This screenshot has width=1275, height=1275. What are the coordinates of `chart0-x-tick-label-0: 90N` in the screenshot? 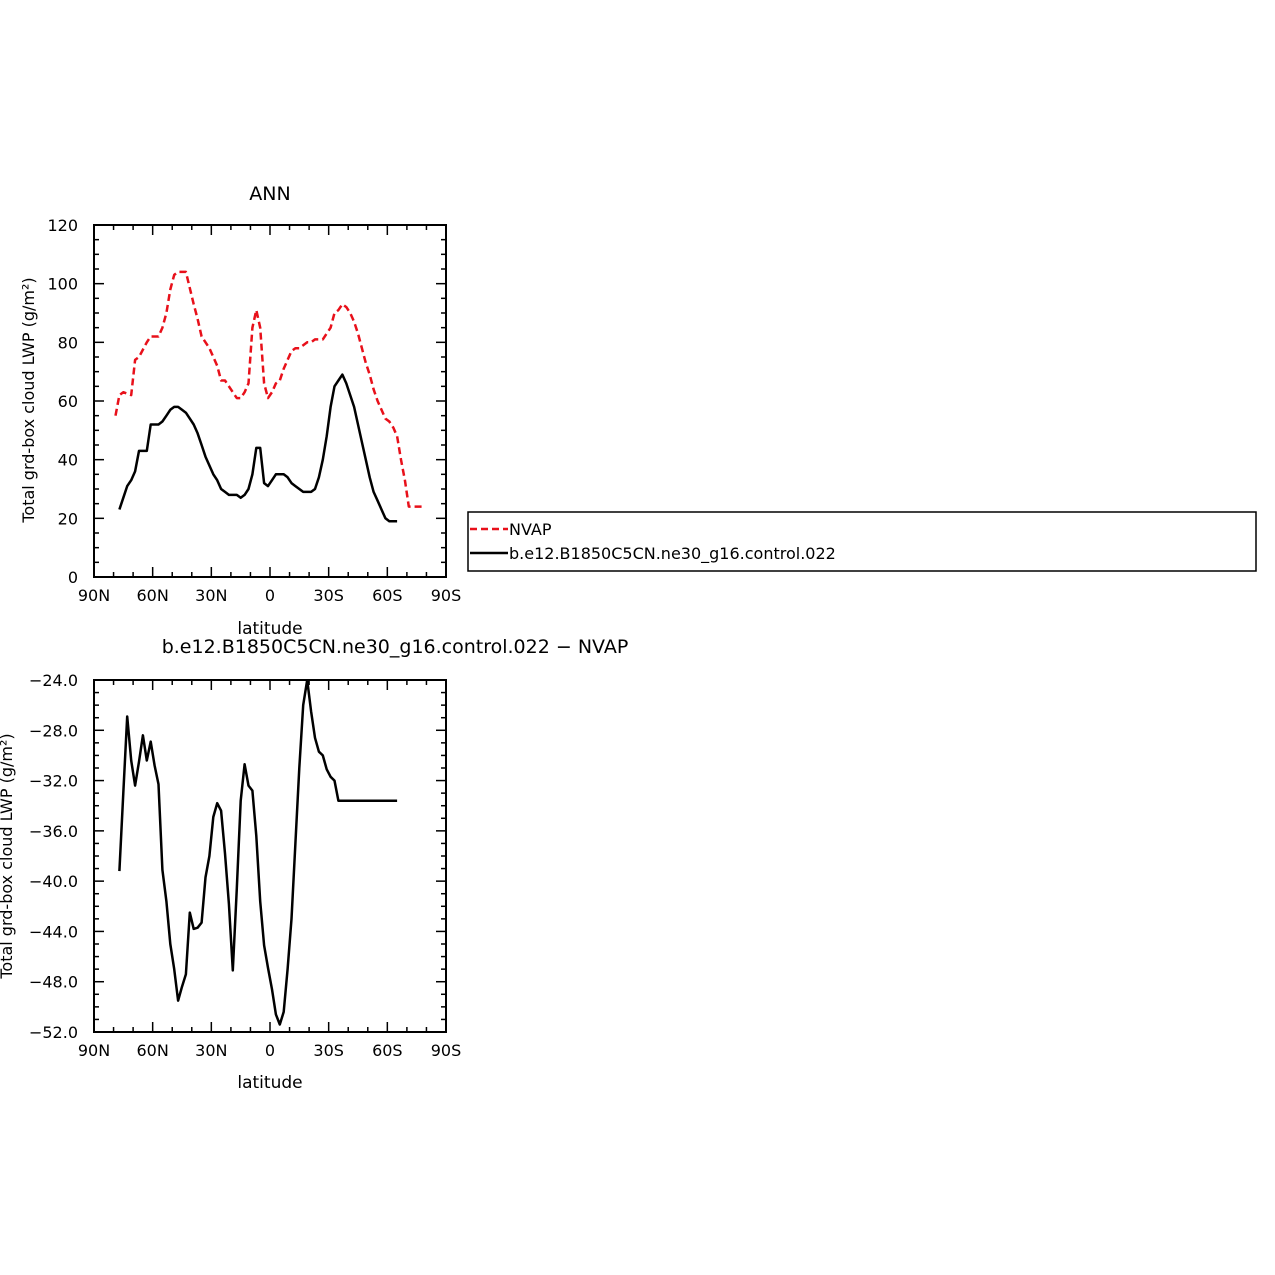 It's located at (94, 595).